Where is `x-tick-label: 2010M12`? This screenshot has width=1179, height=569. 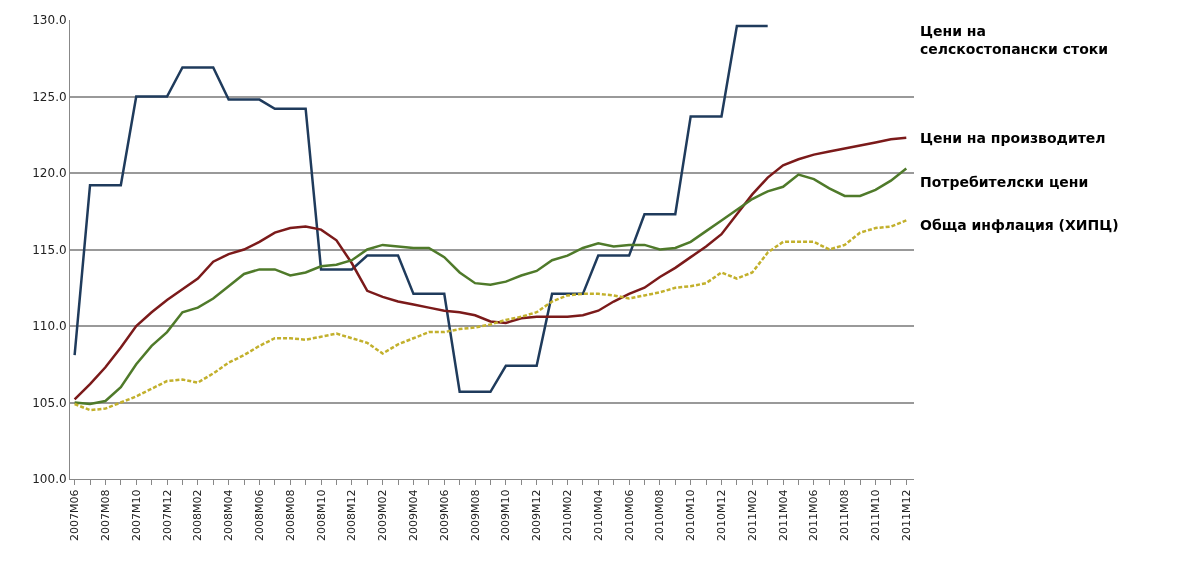 x-tick-label: 2010M12 is located at coordinates (722, 515).